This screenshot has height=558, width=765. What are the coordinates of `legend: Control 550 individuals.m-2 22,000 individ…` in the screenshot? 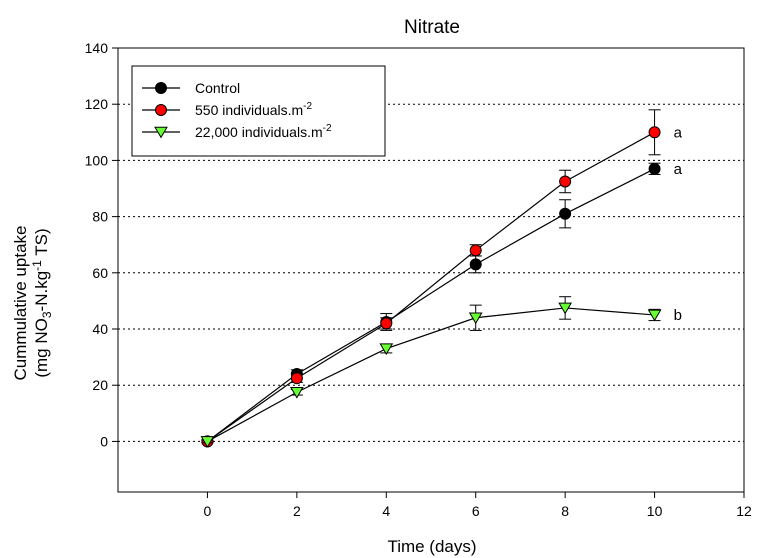 It's located at (258, 111).